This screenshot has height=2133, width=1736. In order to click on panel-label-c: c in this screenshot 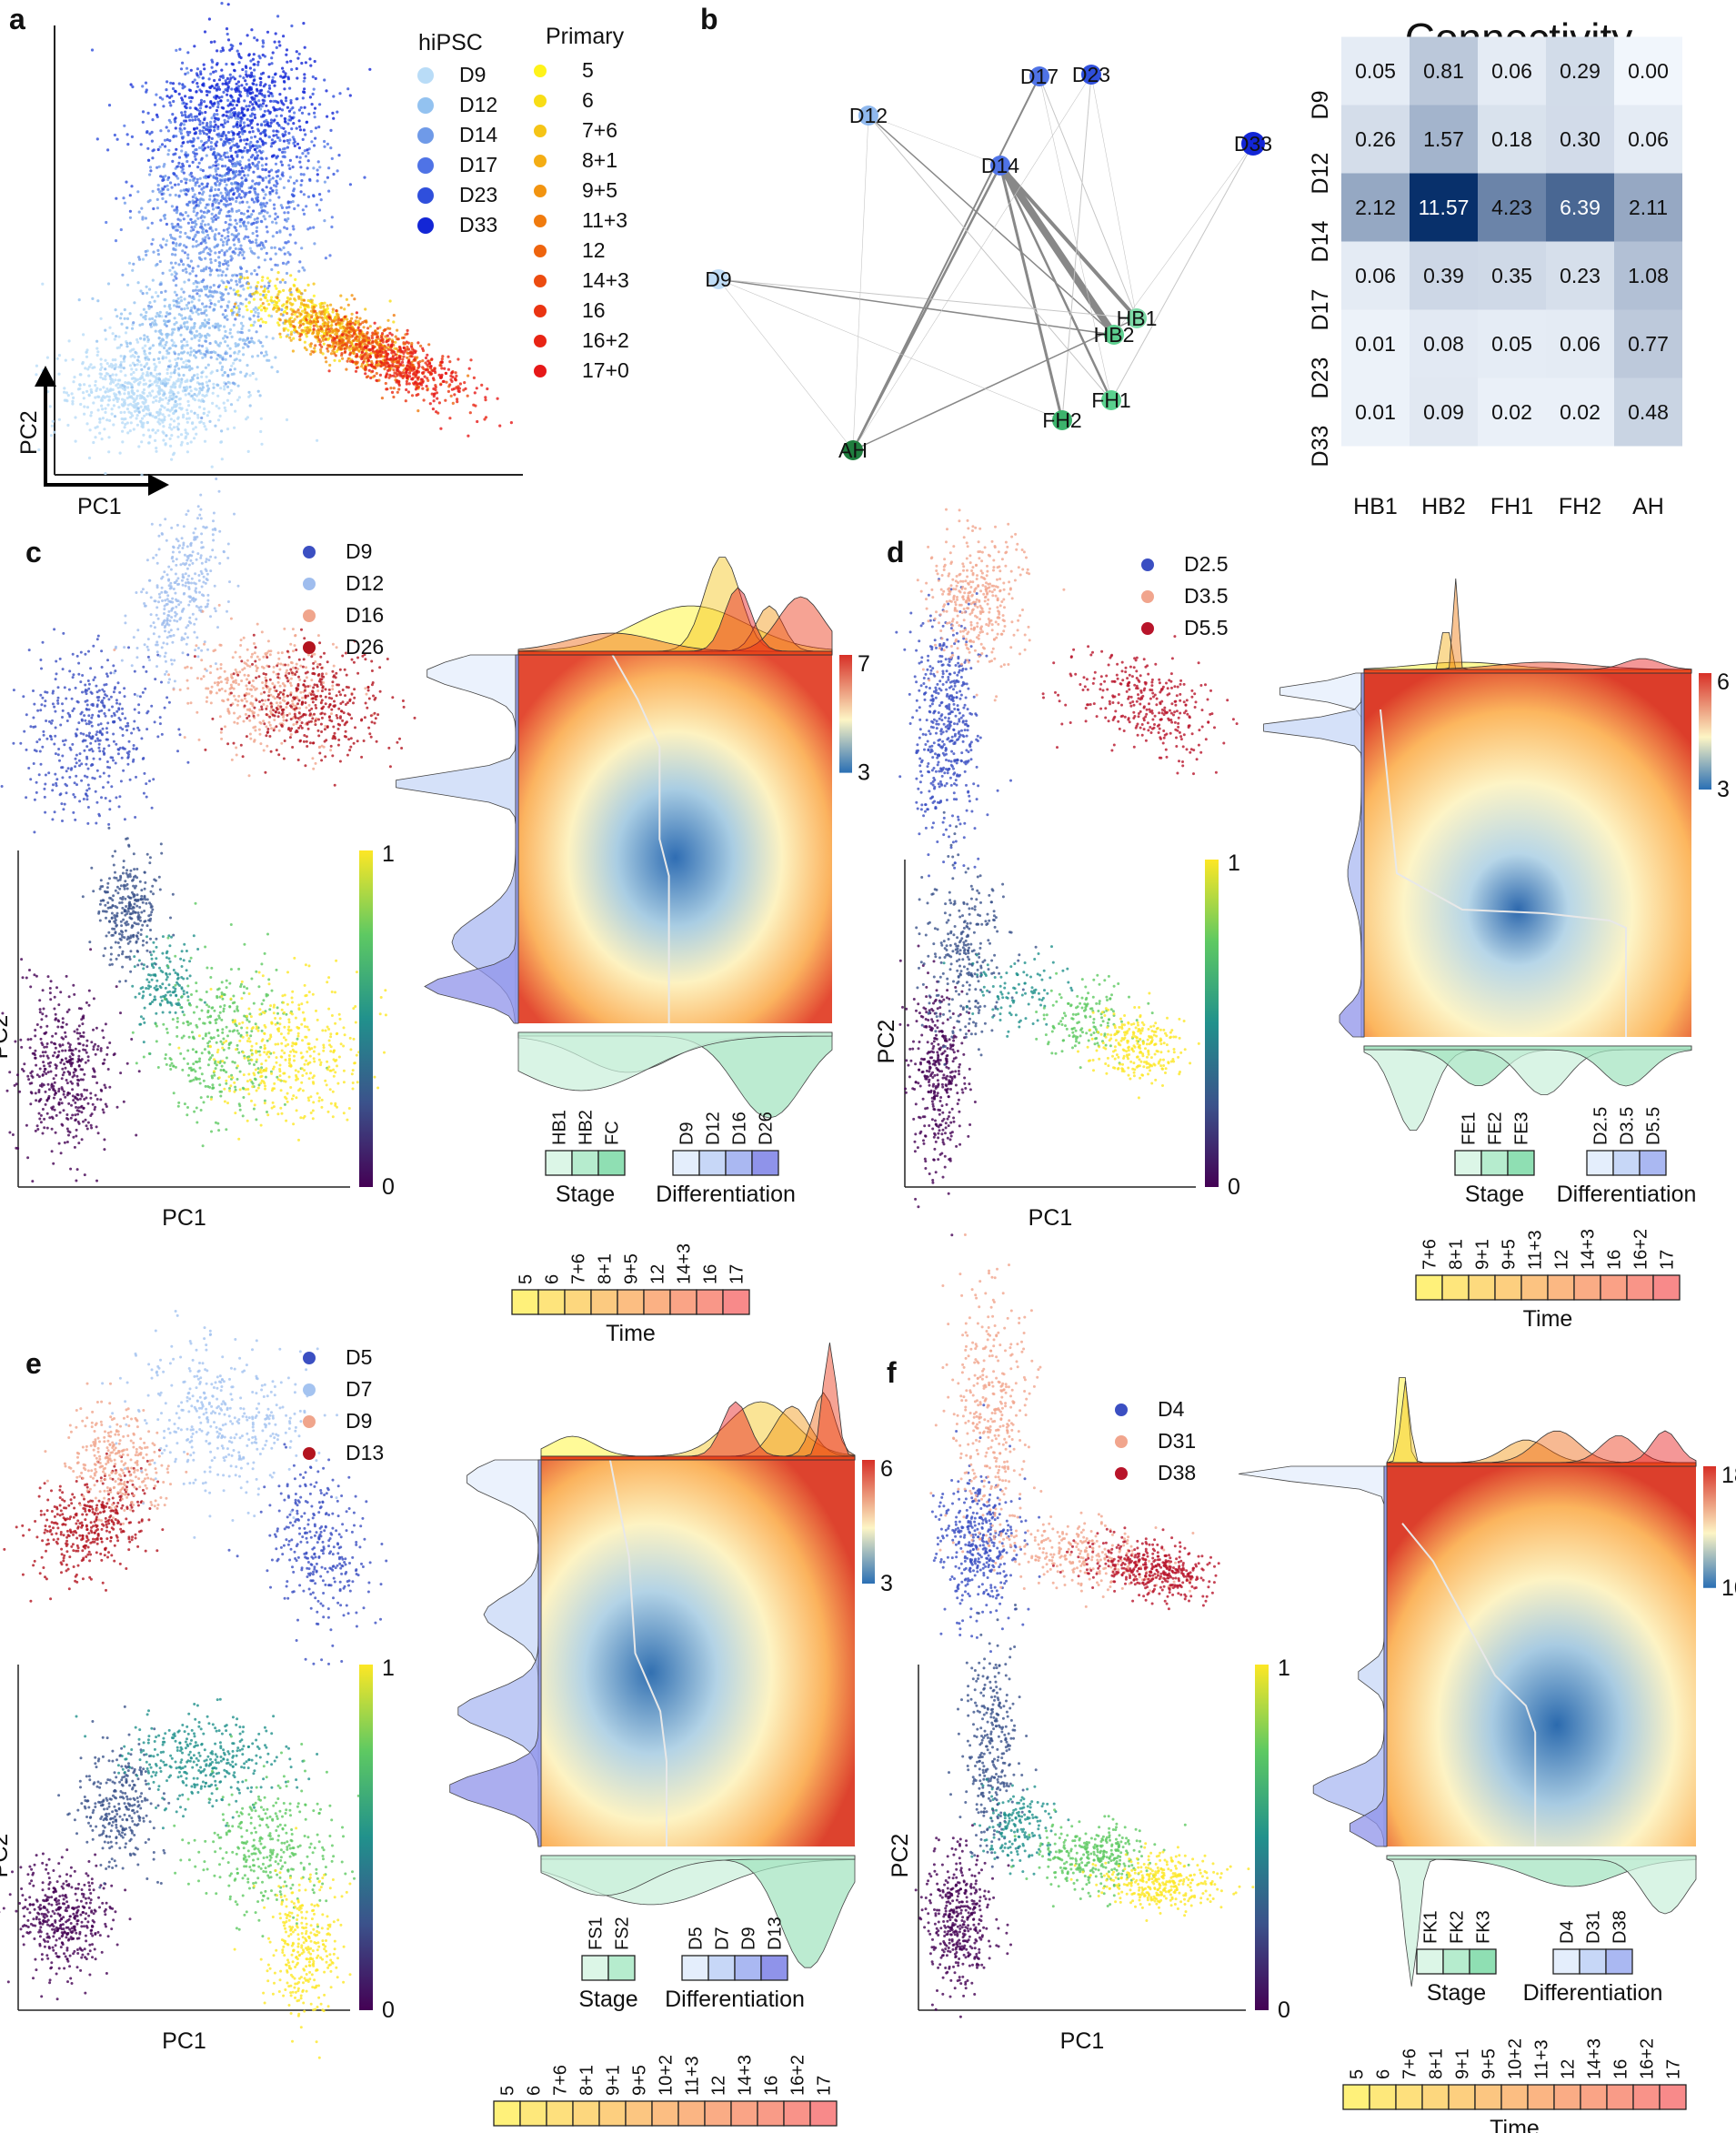, I will do `click(33, 552)`.